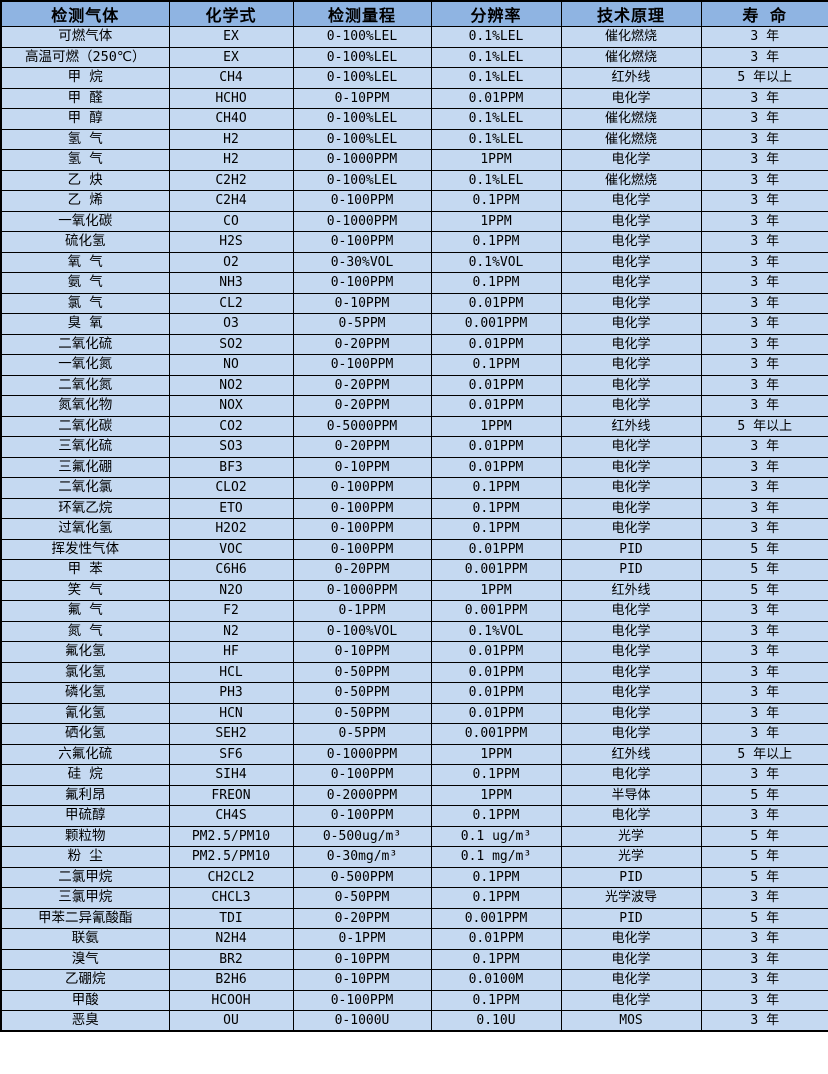 The width and height of the screenshot is (828, 1074). I want to click on table-row: 氟利昂 FREON 0-2000PPM 1PPM 半导体 5 年, so click(414, 795).